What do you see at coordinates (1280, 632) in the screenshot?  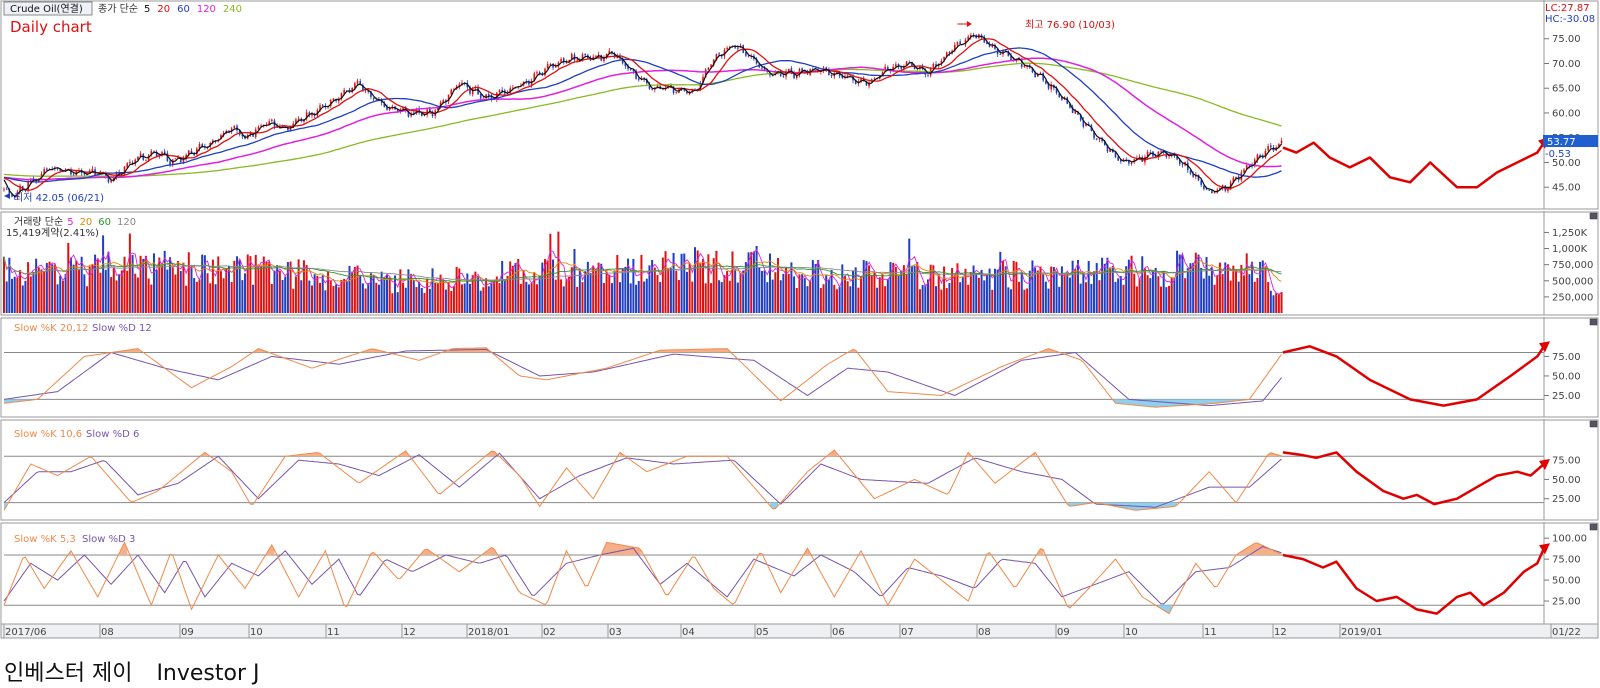 I see `x-tick-label: 12` at bounding box center [1280, 632].